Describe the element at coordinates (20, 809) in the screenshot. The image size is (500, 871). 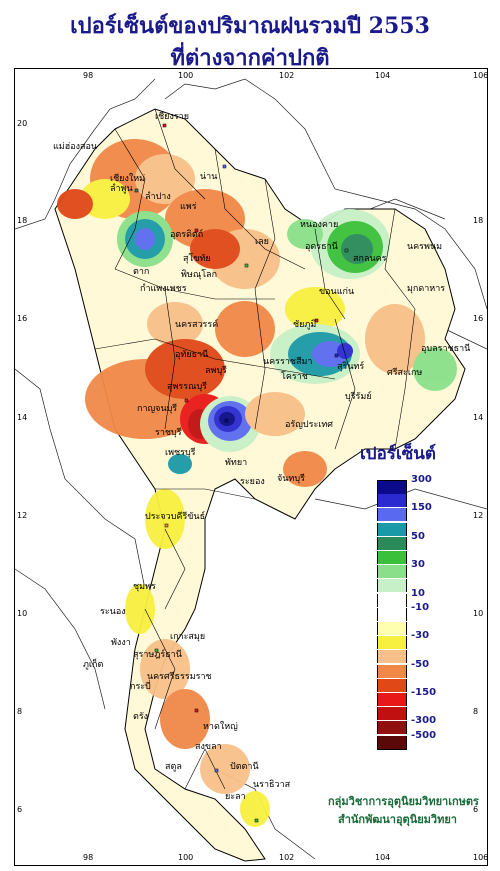
I see `y-tick-left: 6` at that location.